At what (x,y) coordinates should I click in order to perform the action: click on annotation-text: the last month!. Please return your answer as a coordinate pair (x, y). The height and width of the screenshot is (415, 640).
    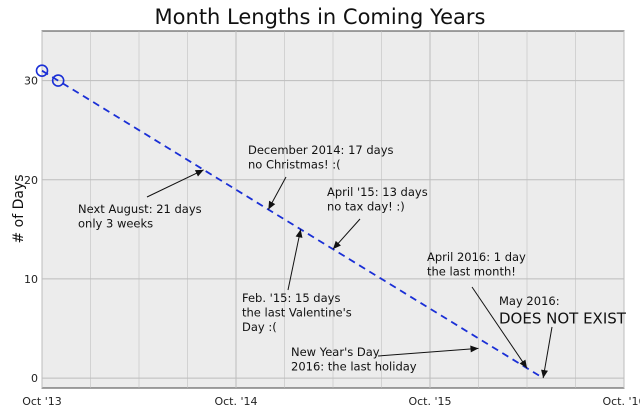
    Looking at the image, I should click on (471, 272).